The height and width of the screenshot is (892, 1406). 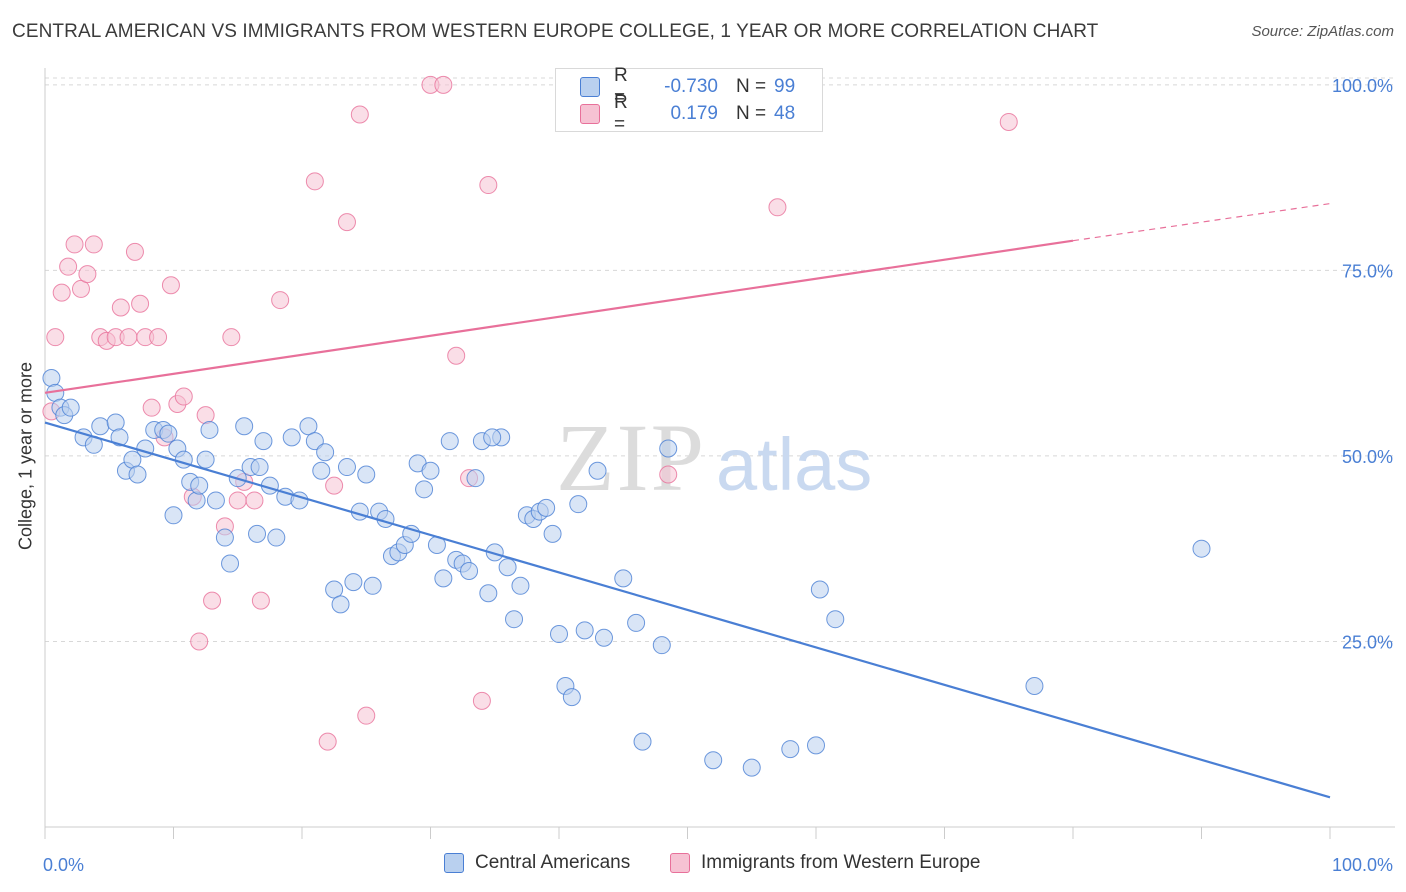 What do you see at coordinates (1201, 222) in the screenshot?
I see `trend-line-western-europe-extension` at bounding box center [1201, 222].